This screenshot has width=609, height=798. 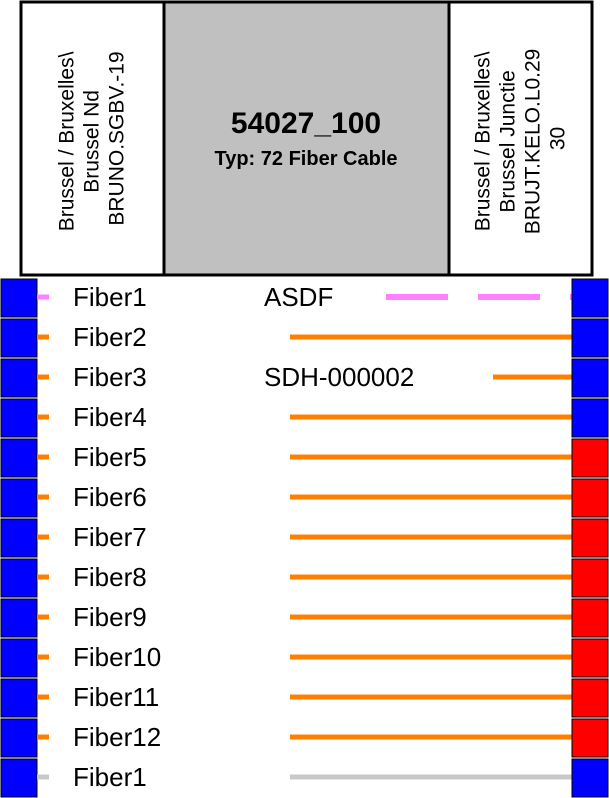 What do you see at coordinates (304, 338) in the screenshot?
I see `fiber-row: Fiber2` at bounding box center [304, 338].